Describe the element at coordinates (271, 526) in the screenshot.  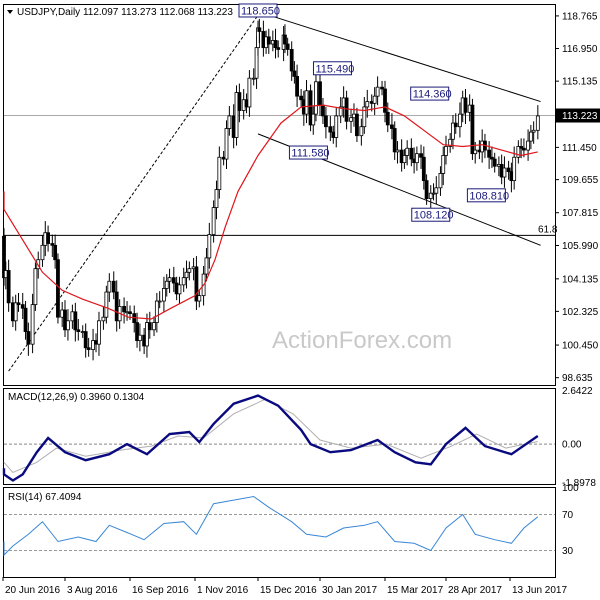
I see `rsi-line` at that location.